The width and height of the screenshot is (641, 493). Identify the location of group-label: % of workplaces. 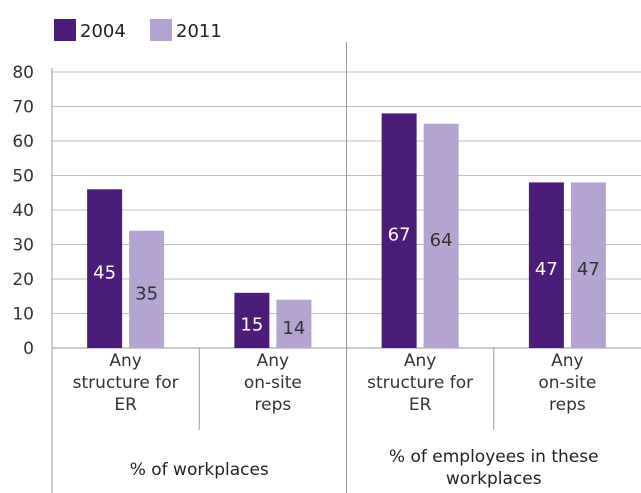
(199, 470).